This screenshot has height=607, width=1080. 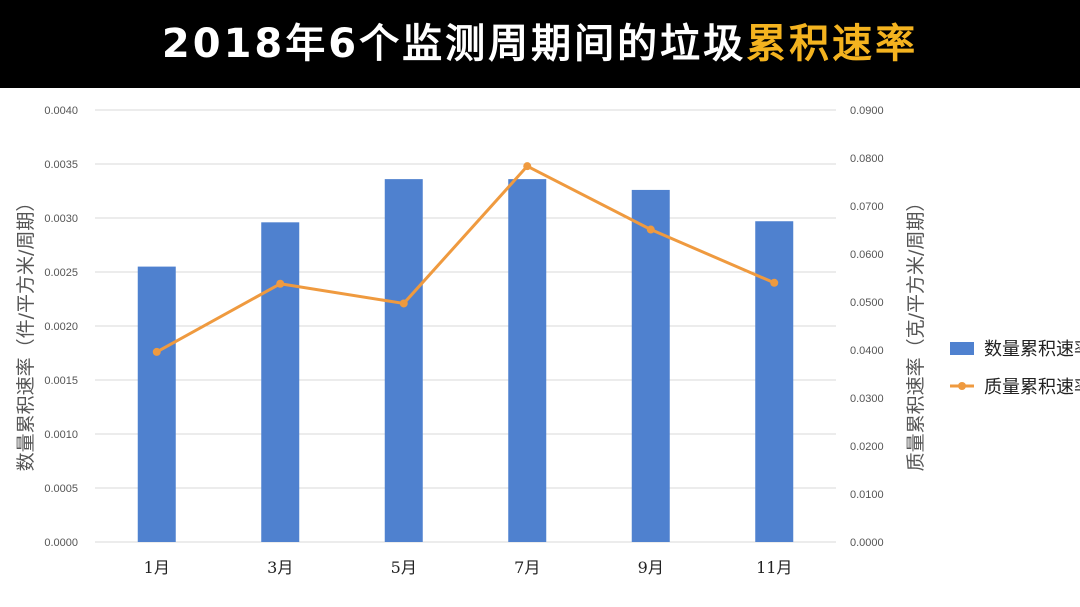 What do you see at coordinates (867, 255) in the screenshot?
I see `right-tick-label: 0.0600` at bounding box center [867, 255].